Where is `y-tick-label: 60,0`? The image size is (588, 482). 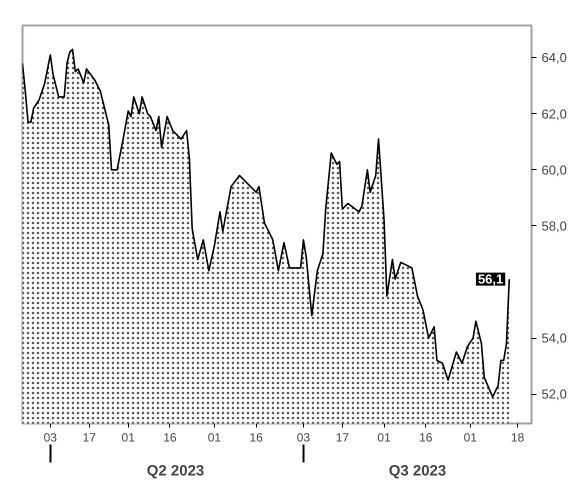
y-tick-label: 60,0 is located at coordinates (554, 170).